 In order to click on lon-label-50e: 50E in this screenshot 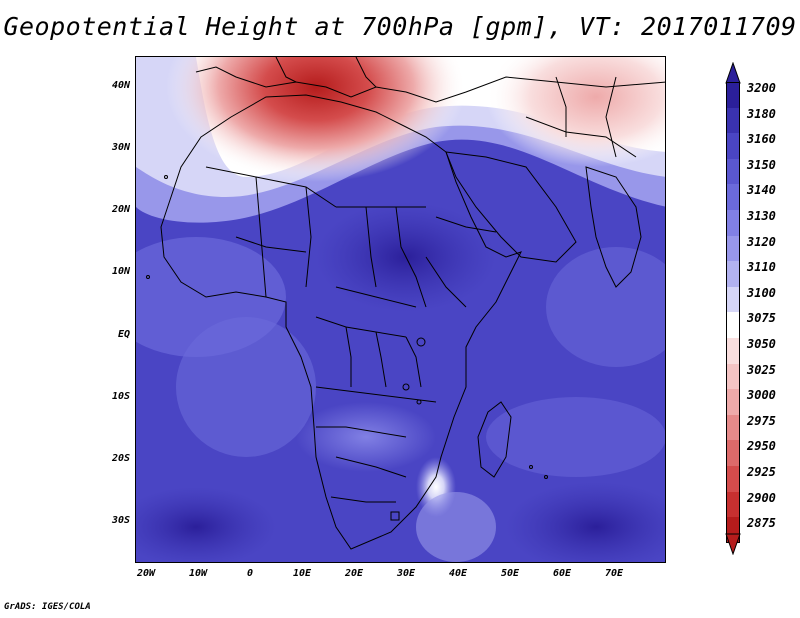, I will do `click(510, 573)`.